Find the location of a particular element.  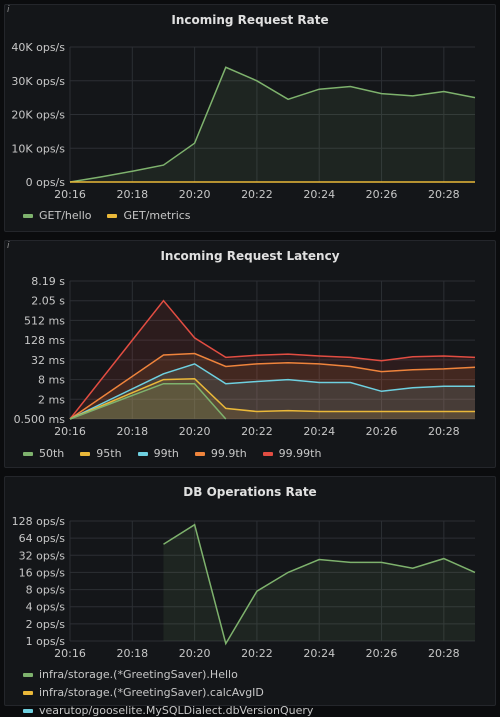

y-tick-label: 1 ops/s is located at coordinates (46, 641).